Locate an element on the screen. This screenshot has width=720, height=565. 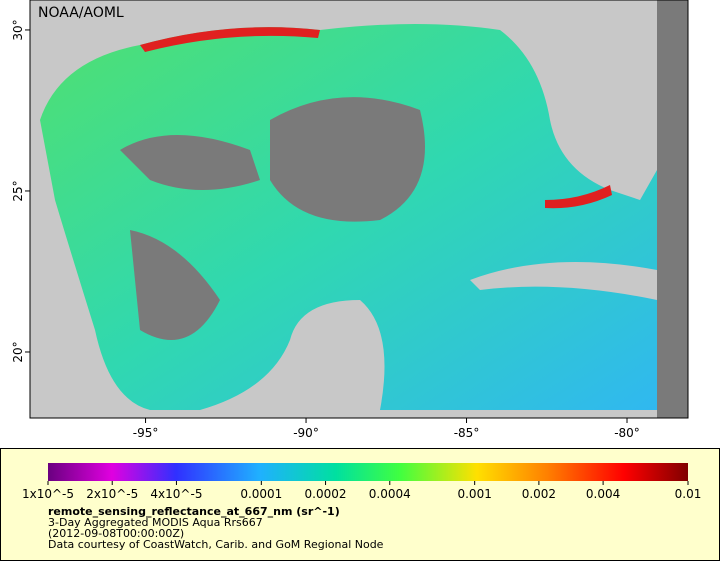
lon-tick-label: -80° is located at coordinates (627, 433).